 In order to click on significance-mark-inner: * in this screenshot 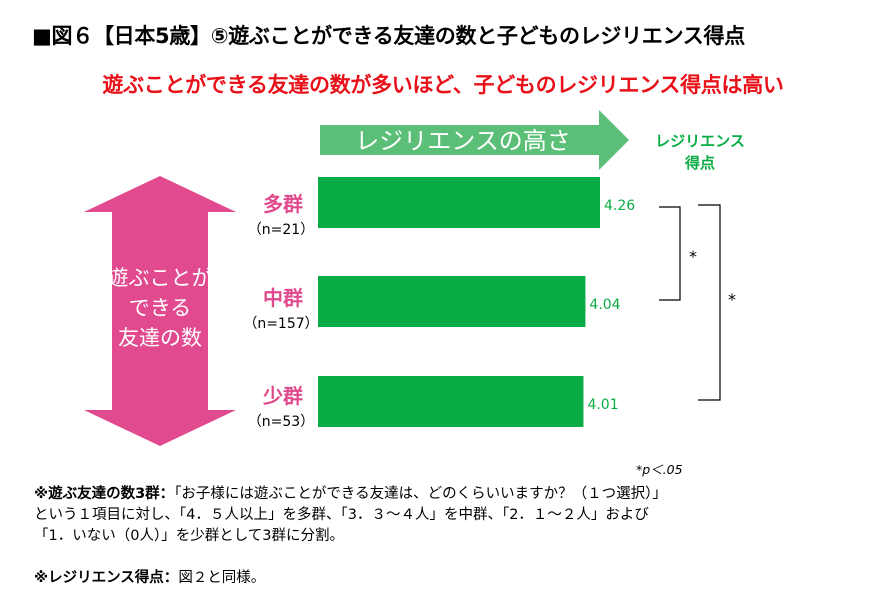, I will do `click(693, 256)`.